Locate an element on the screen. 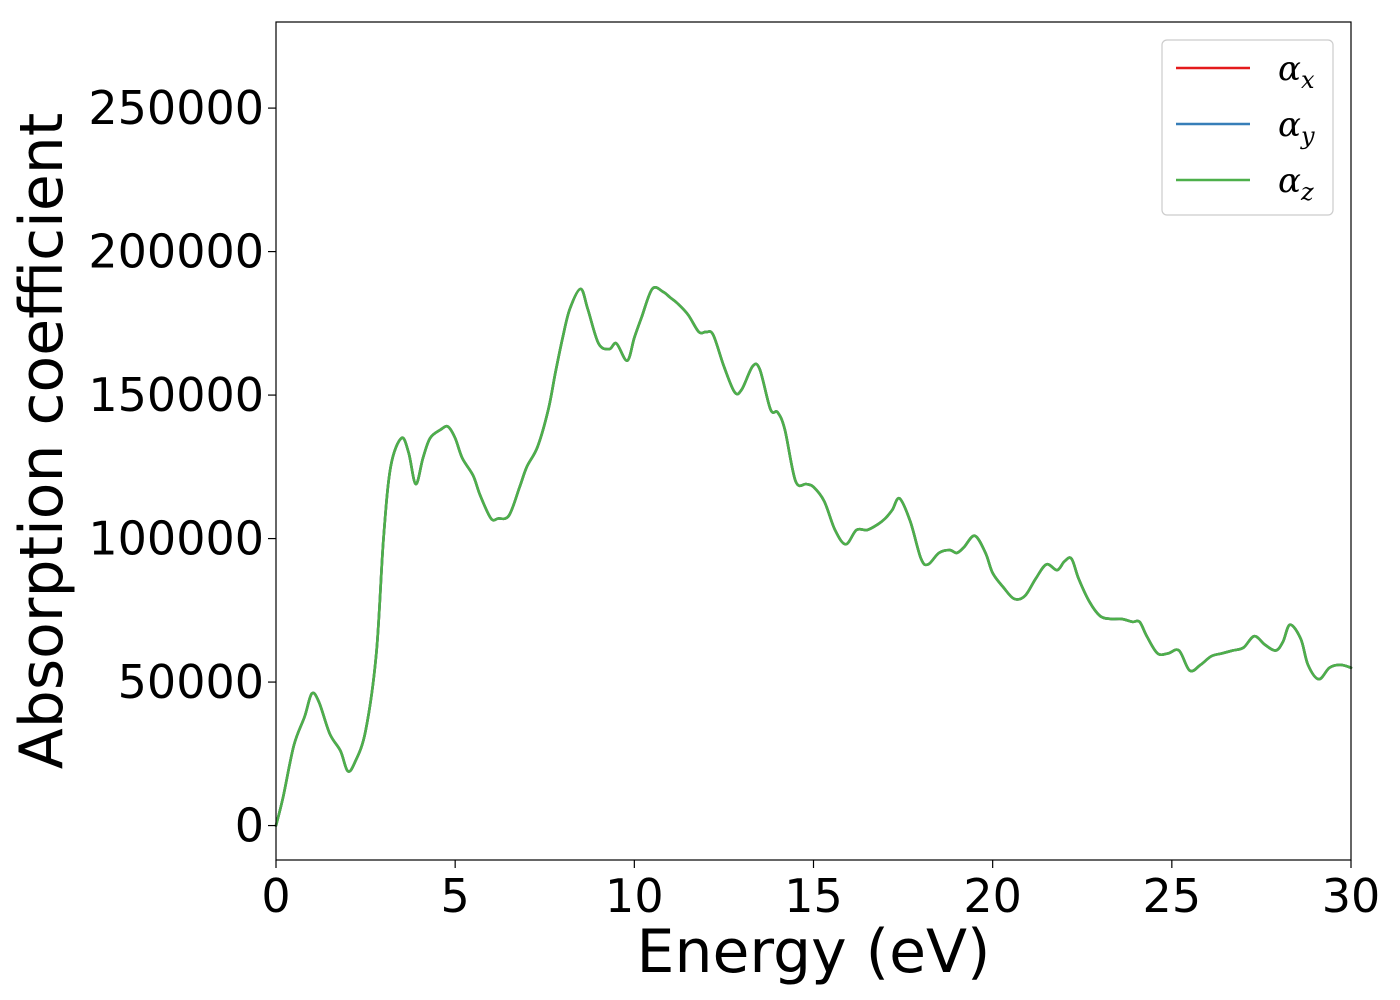  x-tick-label: 20 is located at coordinates (992, 896).